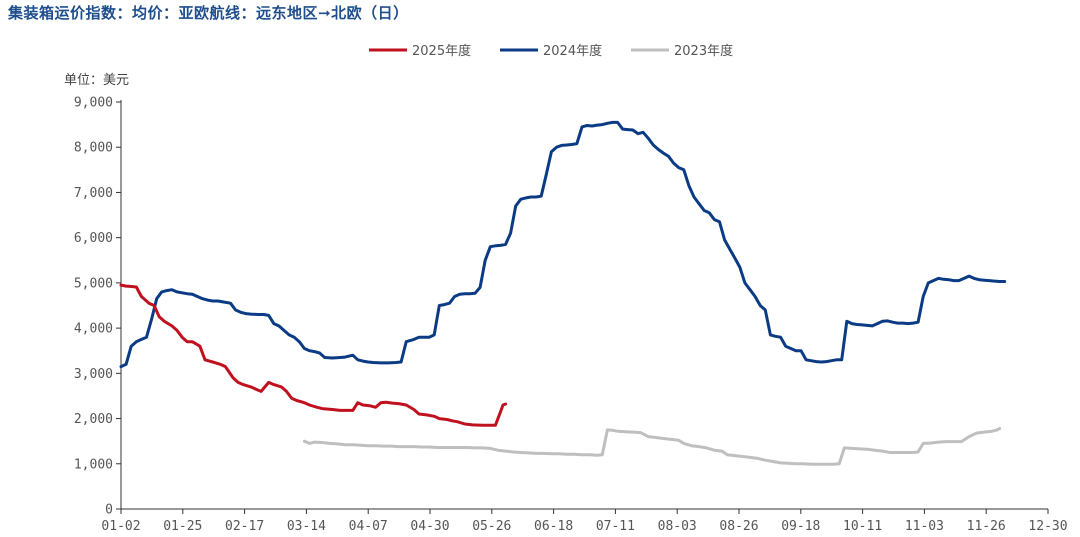  Describe the element at coordinates (93, 283) in the screenshot. I see `y-tick-label: 5,000` at that location.